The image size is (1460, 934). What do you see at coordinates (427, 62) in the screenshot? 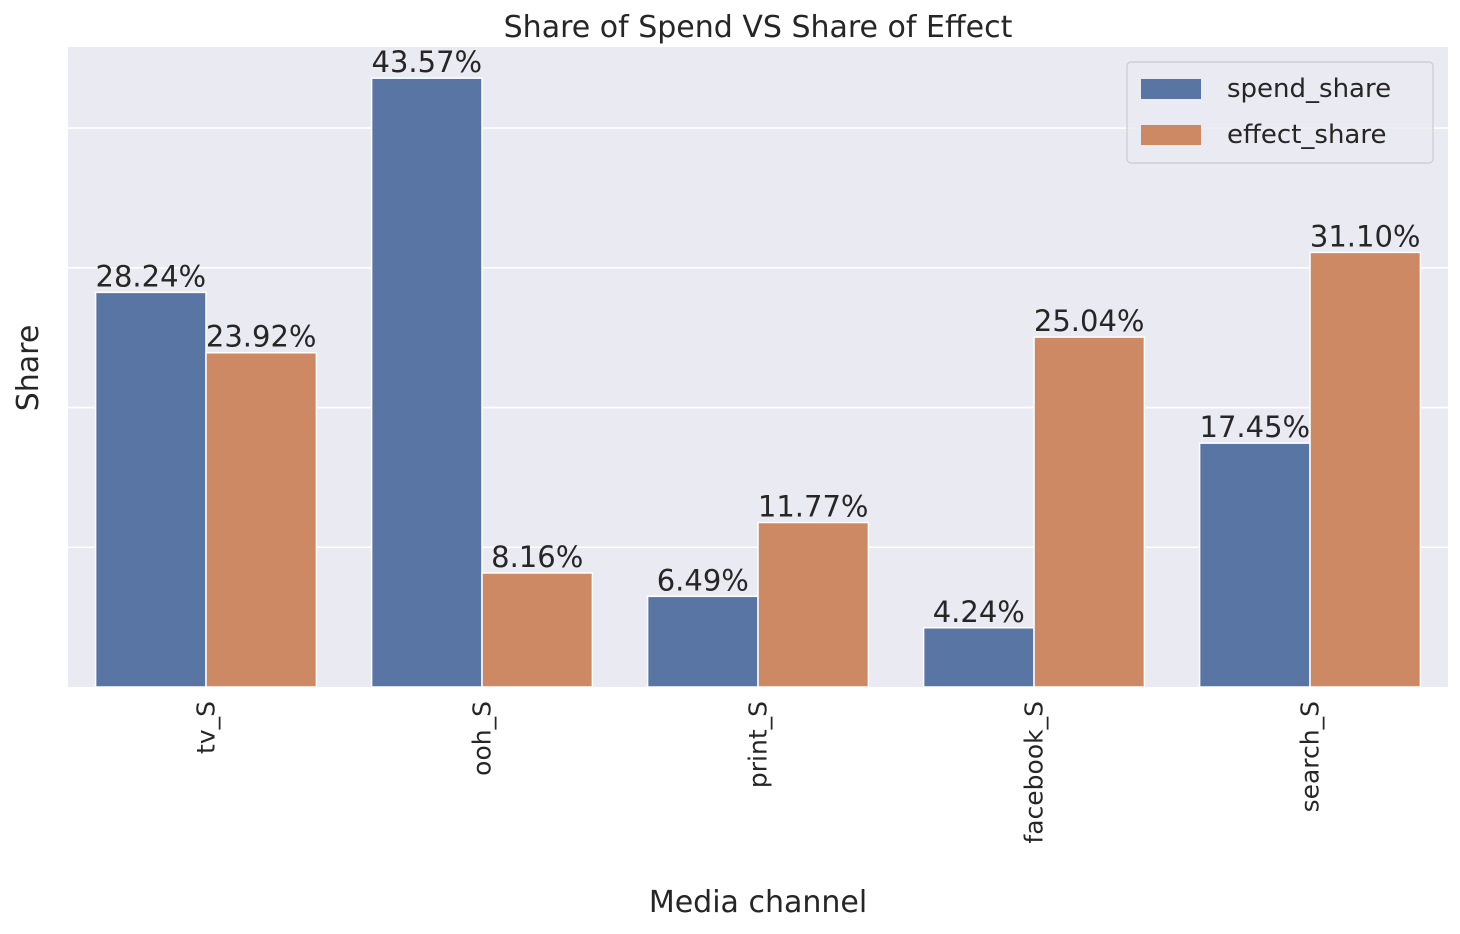
I see `bar-label-spend_share-ooh_S: 43.57%` at bounding box center [427, 62].